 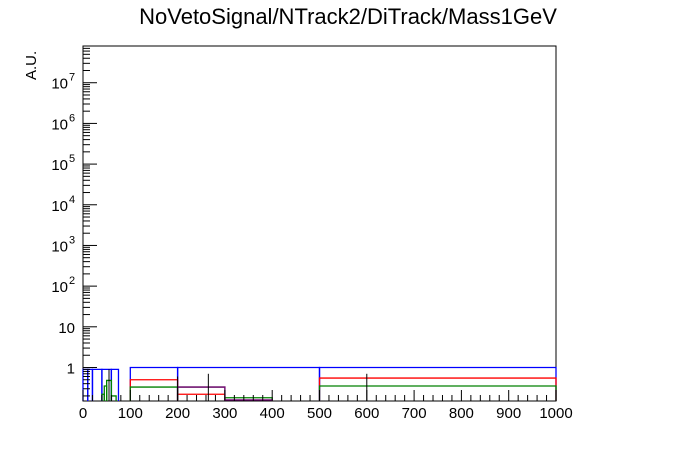 I want to click on x-tick-label: 100, so click(x=130, y=413).